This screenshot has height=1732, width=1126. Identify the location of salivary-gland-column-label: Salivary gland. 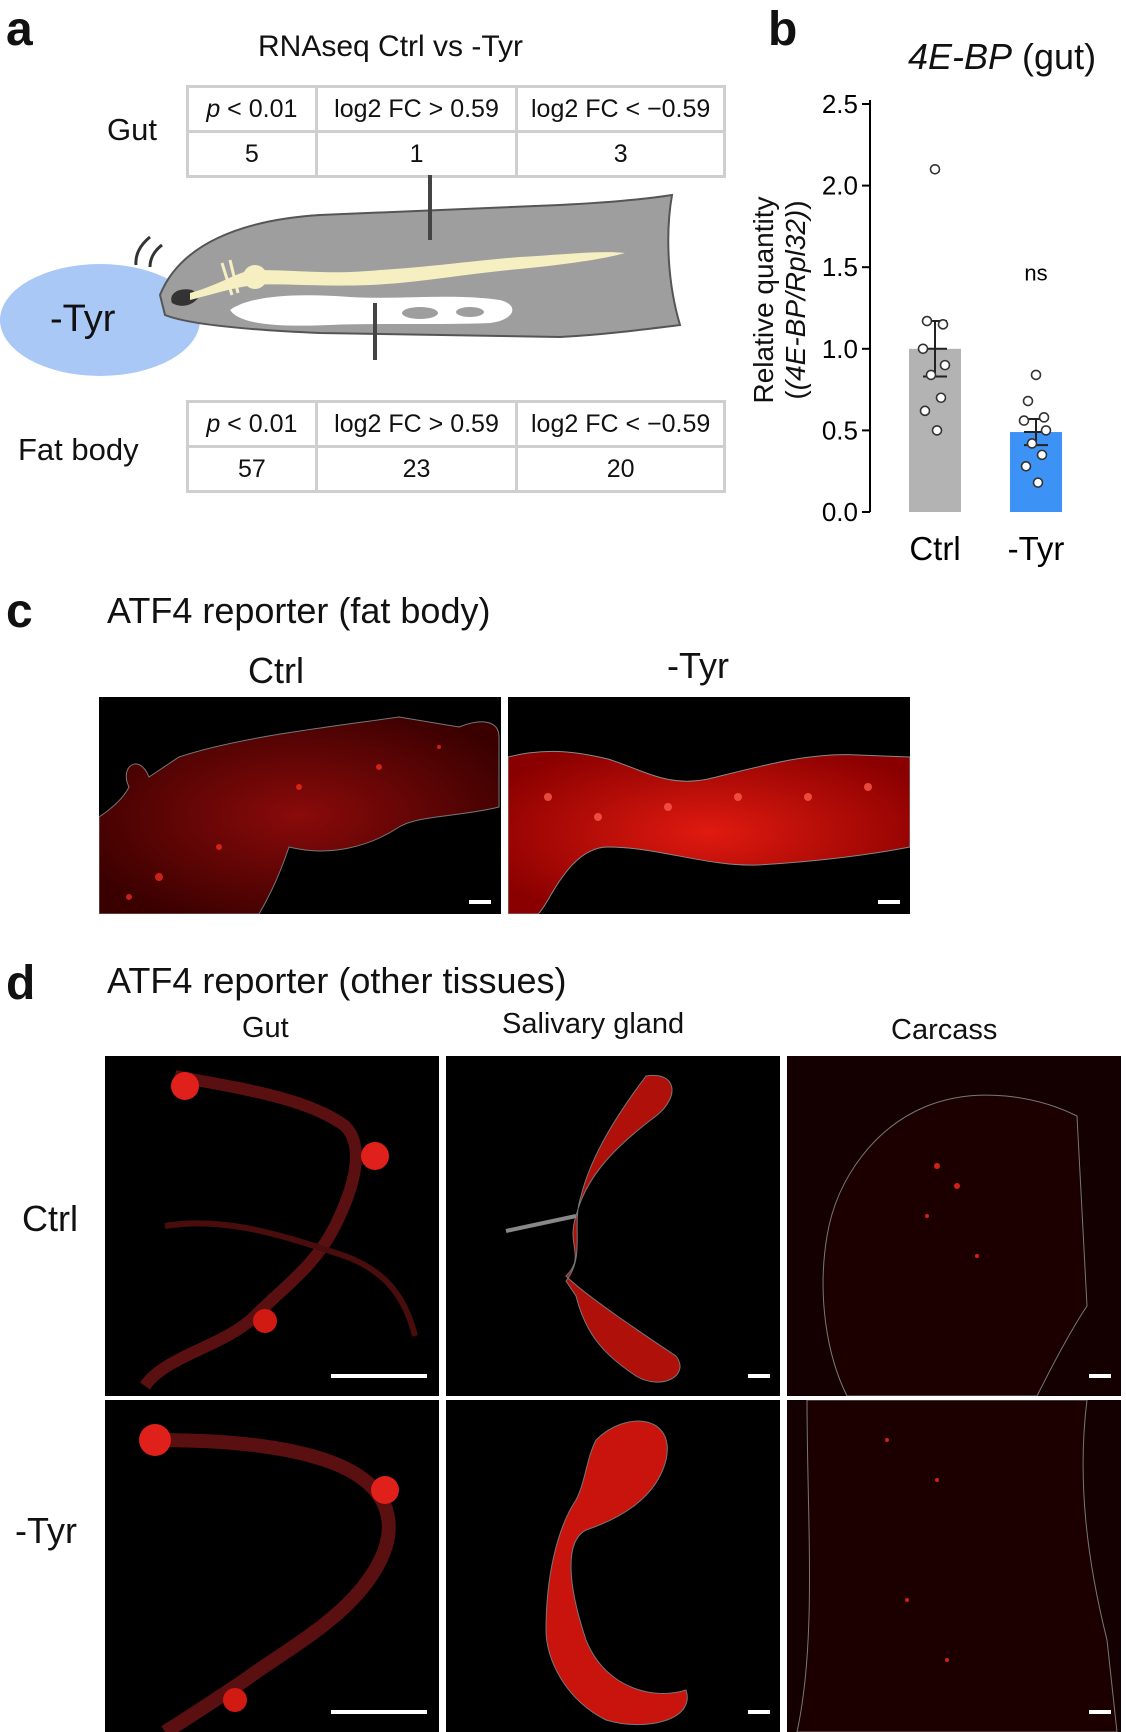
(593, 1024).